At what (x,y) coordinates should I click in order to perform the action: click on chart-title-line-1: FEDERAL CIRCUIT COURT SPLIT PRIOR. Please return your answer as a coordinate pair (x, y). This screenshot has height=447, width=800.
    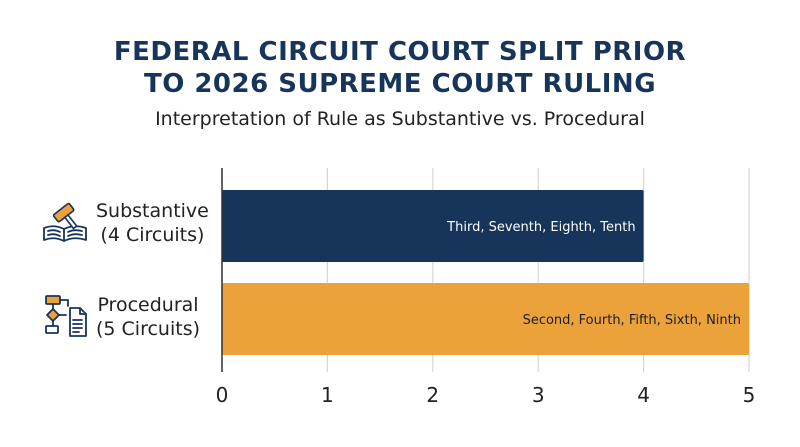
    Looking at the image, I should click on (400, 52).